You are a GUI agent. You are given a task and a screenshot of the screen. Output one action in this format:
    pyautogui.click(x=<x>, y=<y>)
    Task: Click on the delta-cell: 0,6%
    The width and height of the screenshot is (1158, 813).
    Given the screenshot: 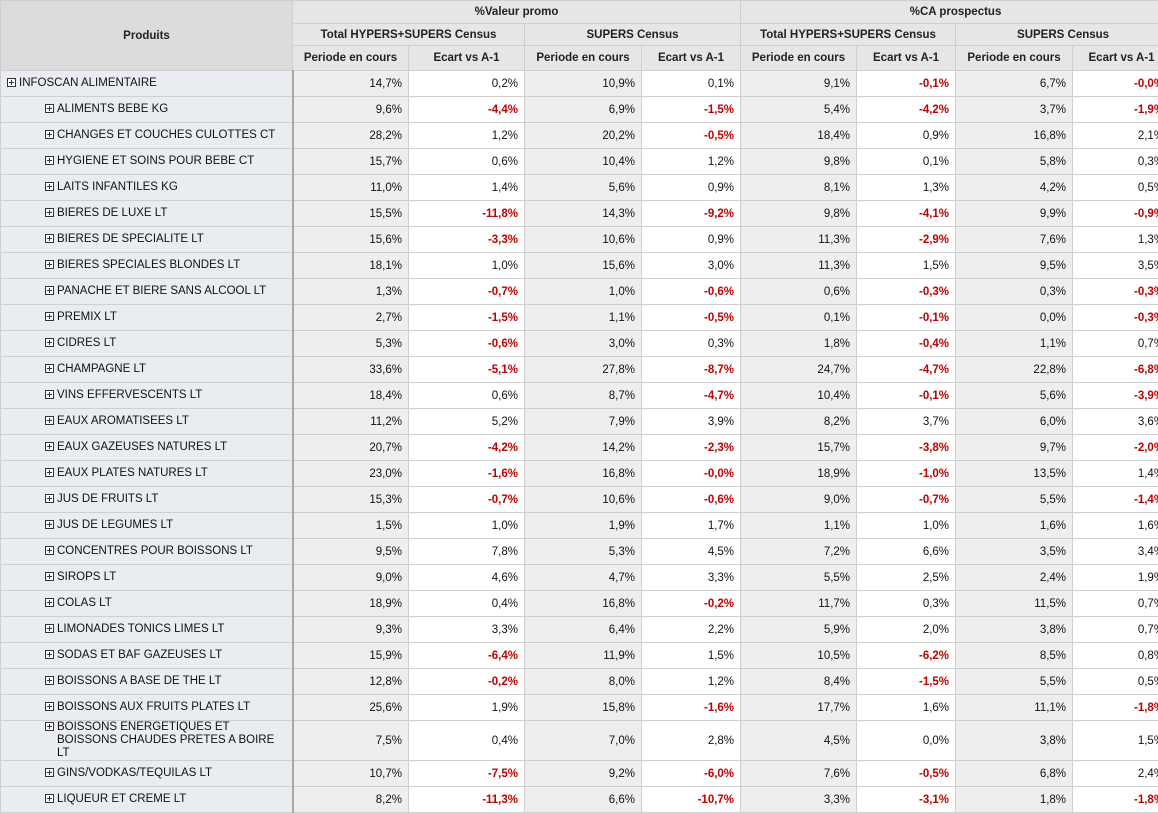 What is the action you would take?
    pyautogui.click(x=467, y=396)
    